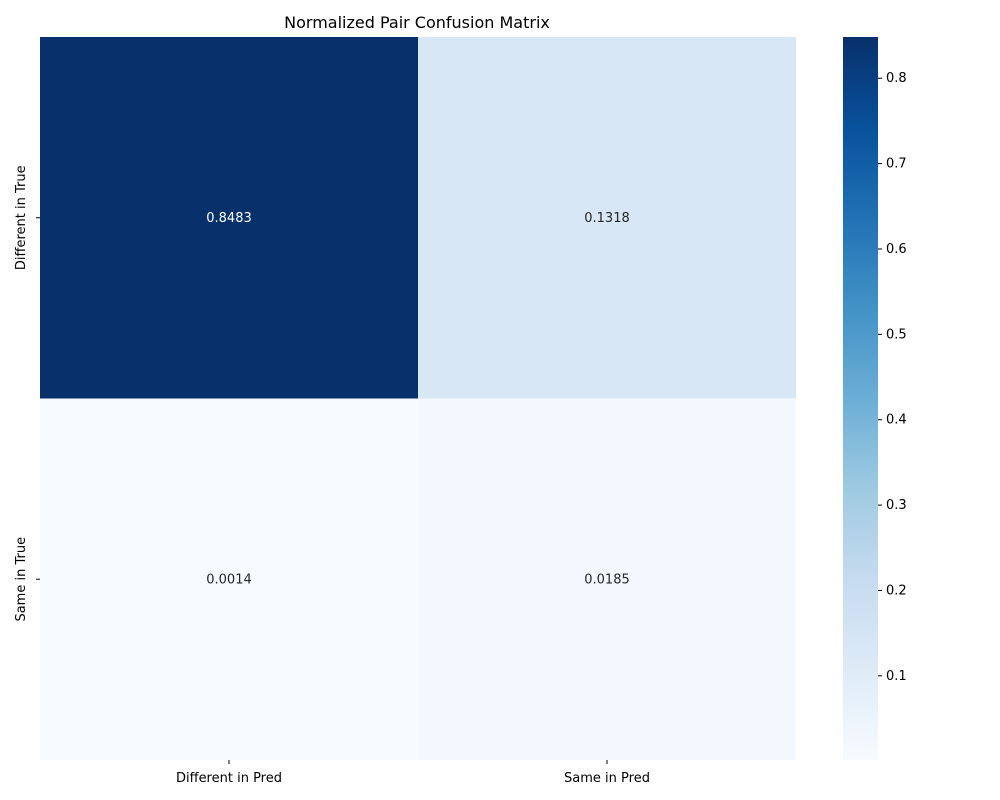  Describe the element at coordinates (896, 505) in the screenshot. I see `colorbar-tick-label-2: 0.3` at that location.